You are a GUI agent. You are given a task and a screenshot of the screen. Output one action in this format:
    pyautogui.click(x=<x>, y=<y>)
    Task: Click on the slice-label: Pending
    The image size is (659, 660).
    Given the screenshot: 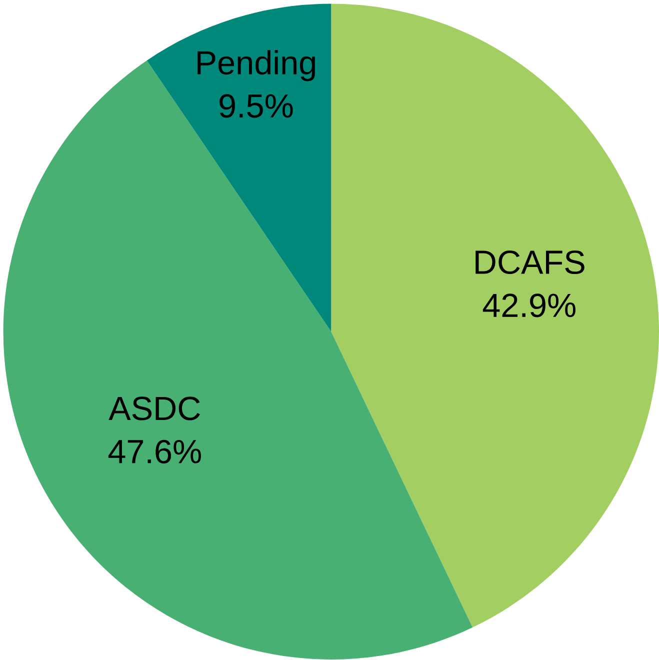 What is the action you would take?
    pyautogui.click(x=256, y=66)
    